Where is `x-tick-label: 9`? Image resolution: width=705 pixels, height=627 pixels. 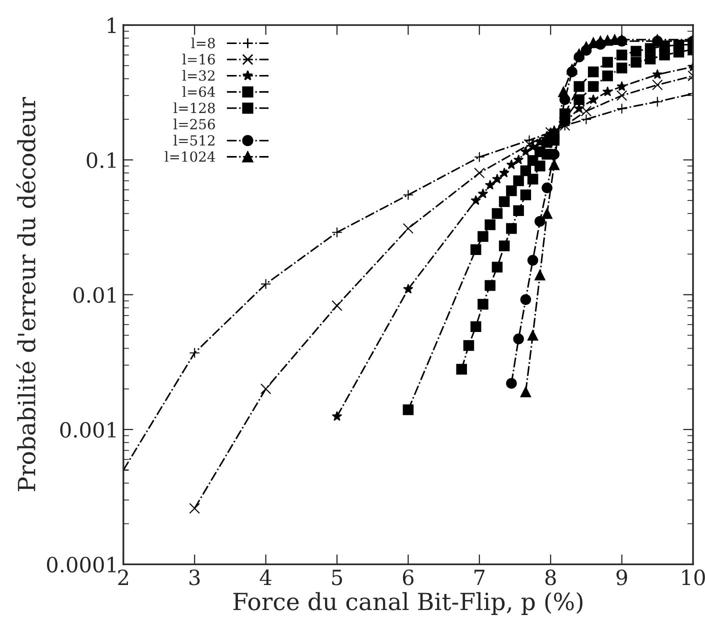
x-tick-label: 9 is located at coordinates (622, 578).